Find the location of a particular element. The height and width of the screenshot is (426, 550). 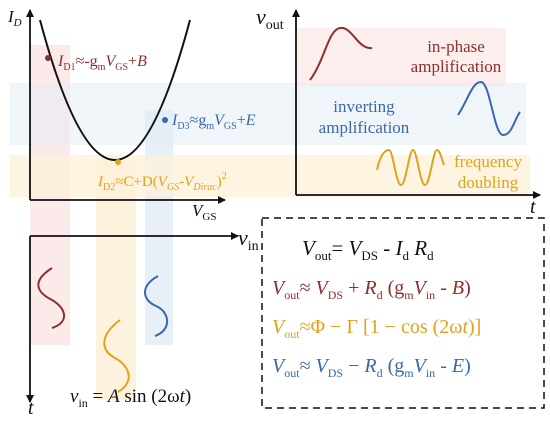

transfer-x-label: VGS is located at coordinates (204, 212).